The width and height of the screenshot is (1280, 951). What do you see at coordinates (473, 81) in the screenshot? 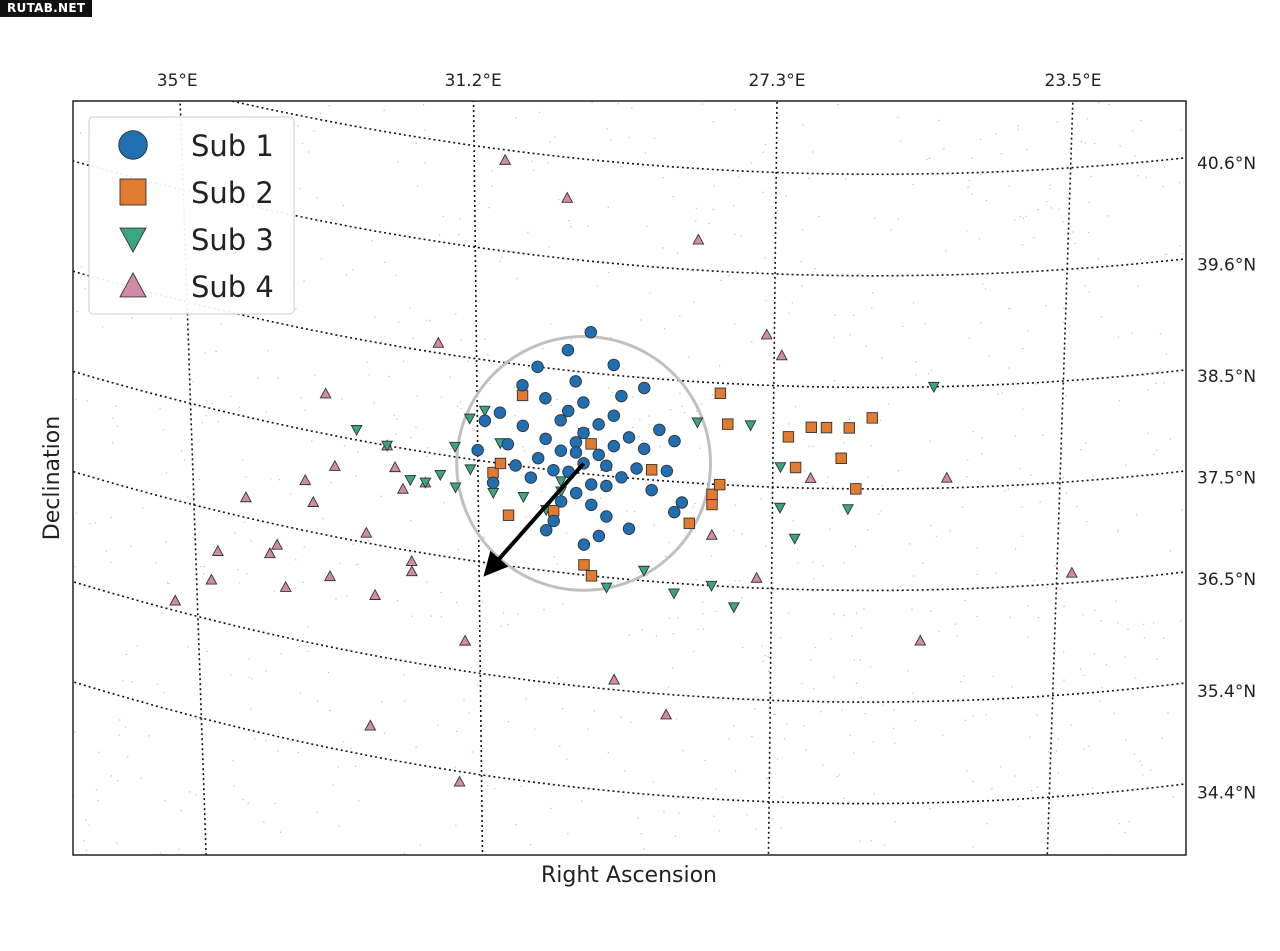
I see `x-tick-label: 31.2°E` at bounding box center [473, 81].